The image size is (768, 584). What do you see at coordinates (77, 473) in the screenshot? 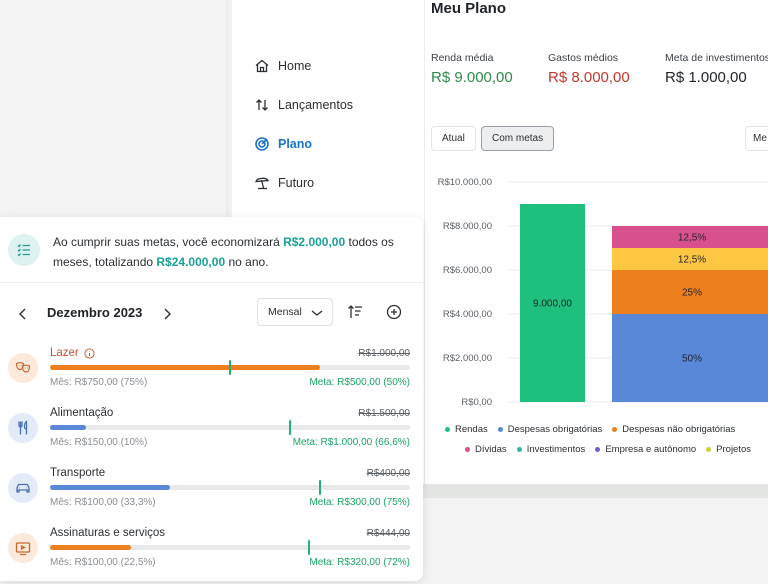
I see `category-name: Transporte` at bounding box center [77, 473].